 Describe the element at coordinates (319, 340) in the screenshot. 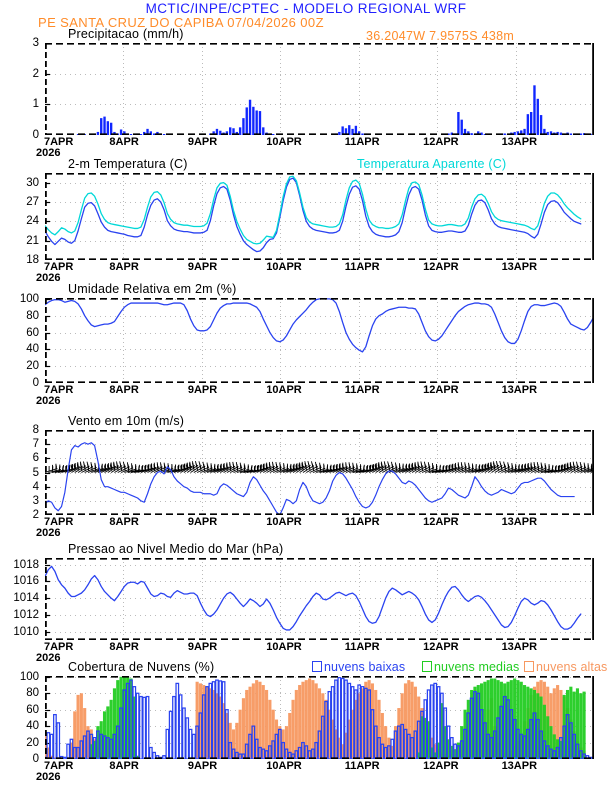

I see `plot-area-humidity` at that location.